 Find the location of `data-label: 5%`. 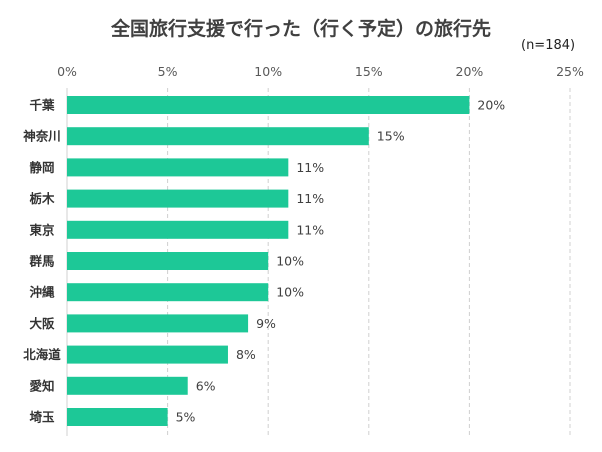

data-label: 5% is located at coordinates (186, 417).